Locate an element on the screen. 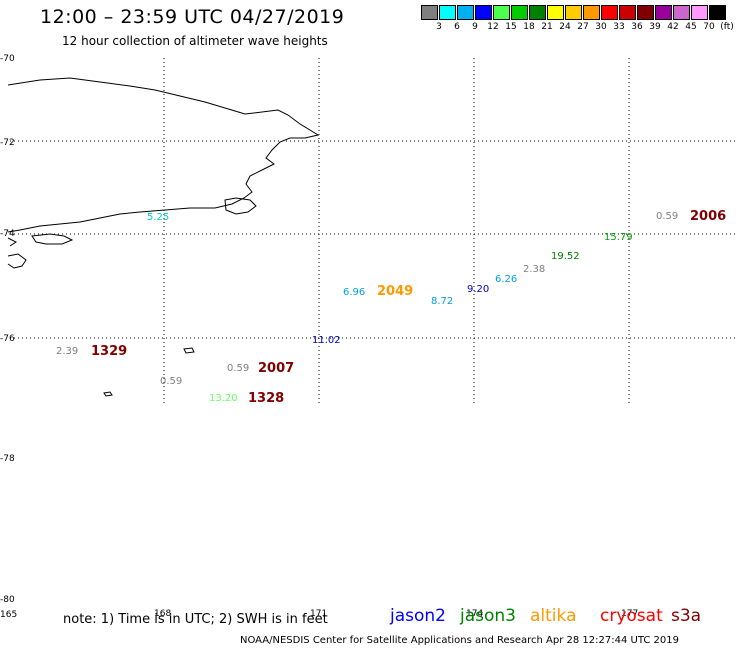  legend-label: 15 is located at coordinates (511, 27).